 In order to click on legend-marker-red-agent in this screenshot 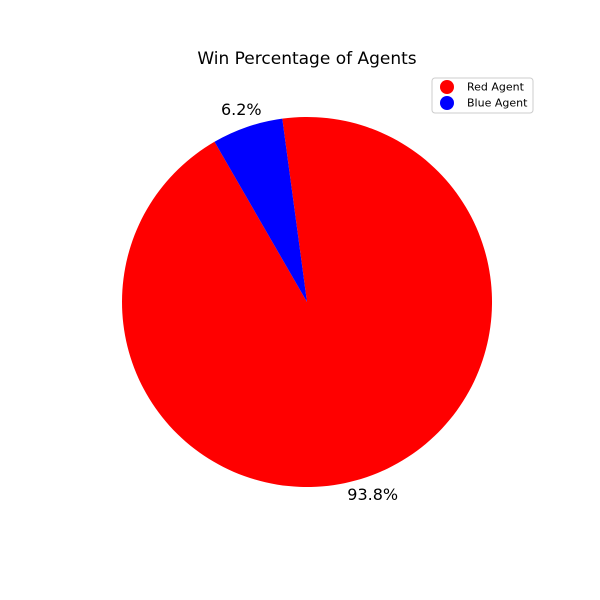, I will do `click(447, 87)`.